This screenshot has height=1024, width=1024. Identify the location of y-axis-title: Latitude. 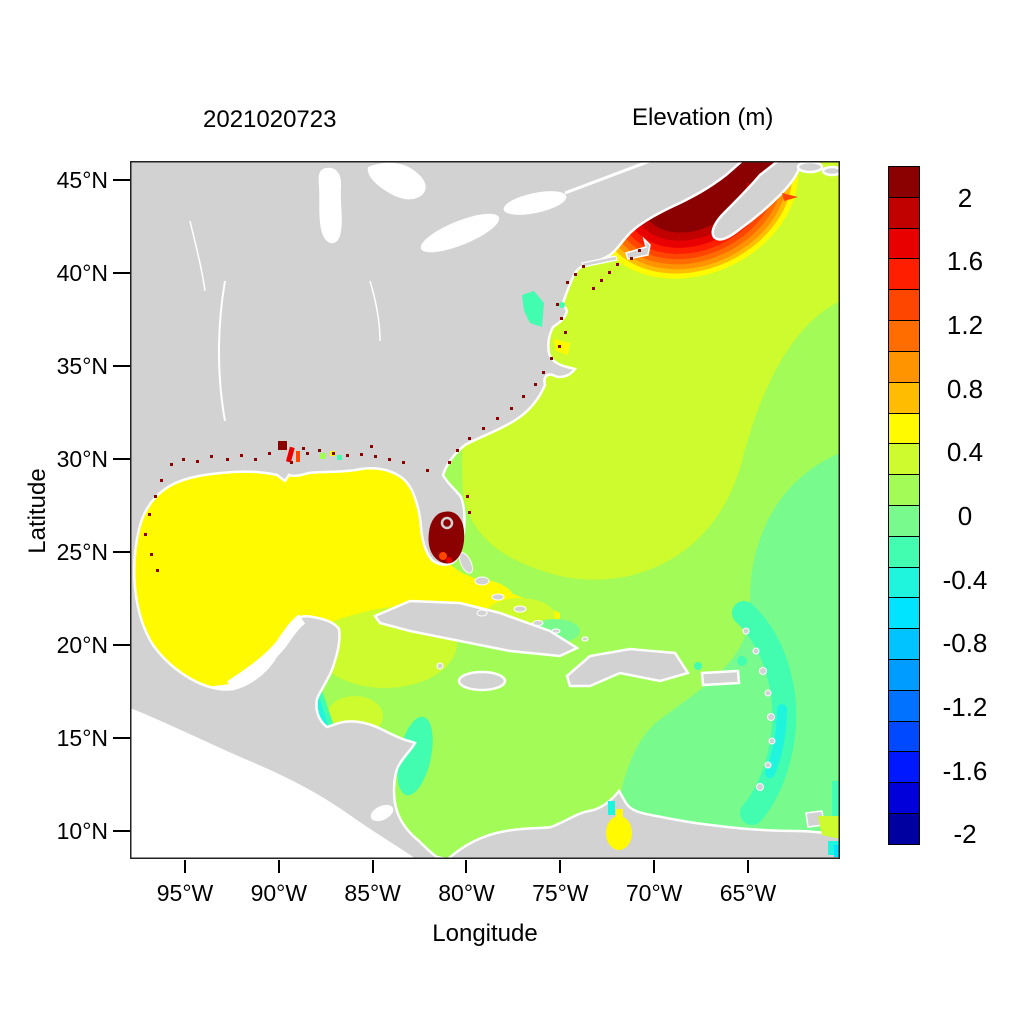
(37, 511).